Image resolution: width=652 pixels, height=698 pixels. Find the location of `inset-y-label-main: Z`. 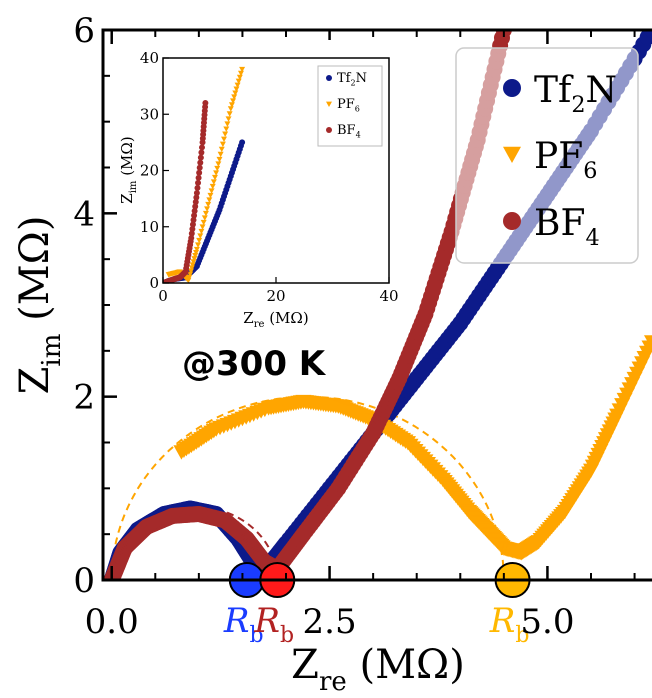

inset-y-label-main: Z is located at coordinates (127, 198).